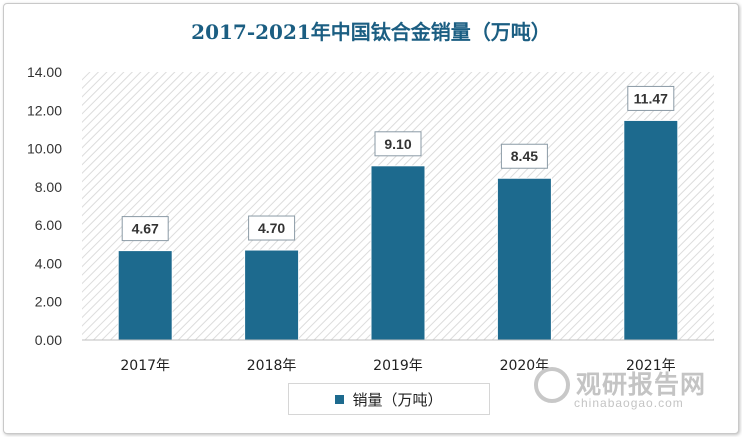 Image resolution: width=742 pixels, height=437 pixels. I want to click on data-label: 9.10, so click(397, 144).